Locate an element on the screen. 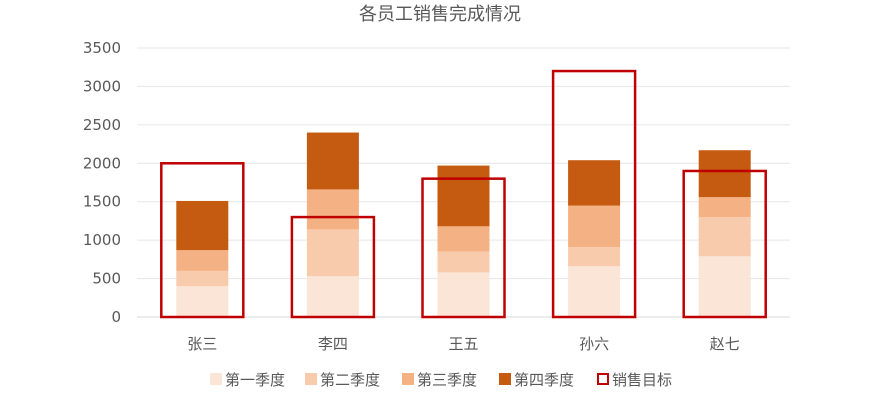  x-tick-label: 孙六 is located at coordinates (594, 344).